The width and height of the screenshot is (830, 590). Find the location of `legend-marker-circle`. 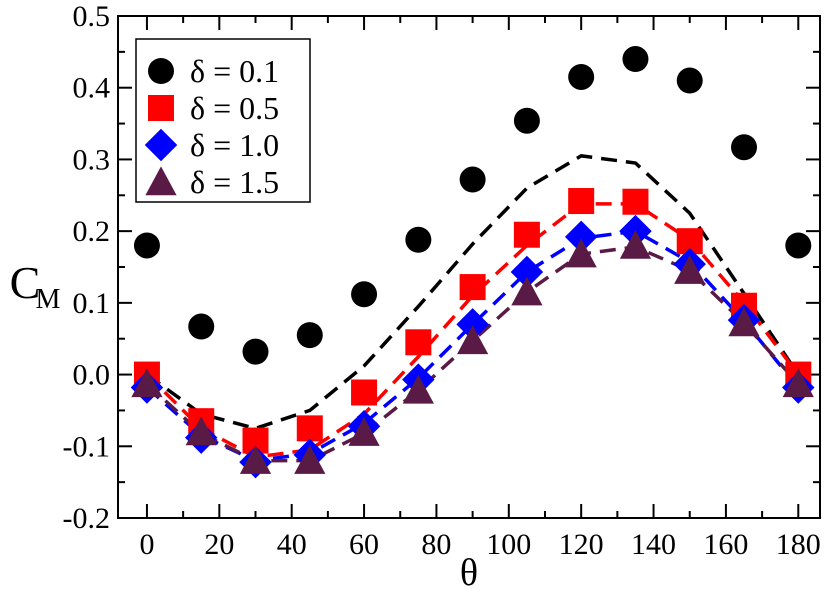

legend-marker-circle is located at coordinates (161, 71).